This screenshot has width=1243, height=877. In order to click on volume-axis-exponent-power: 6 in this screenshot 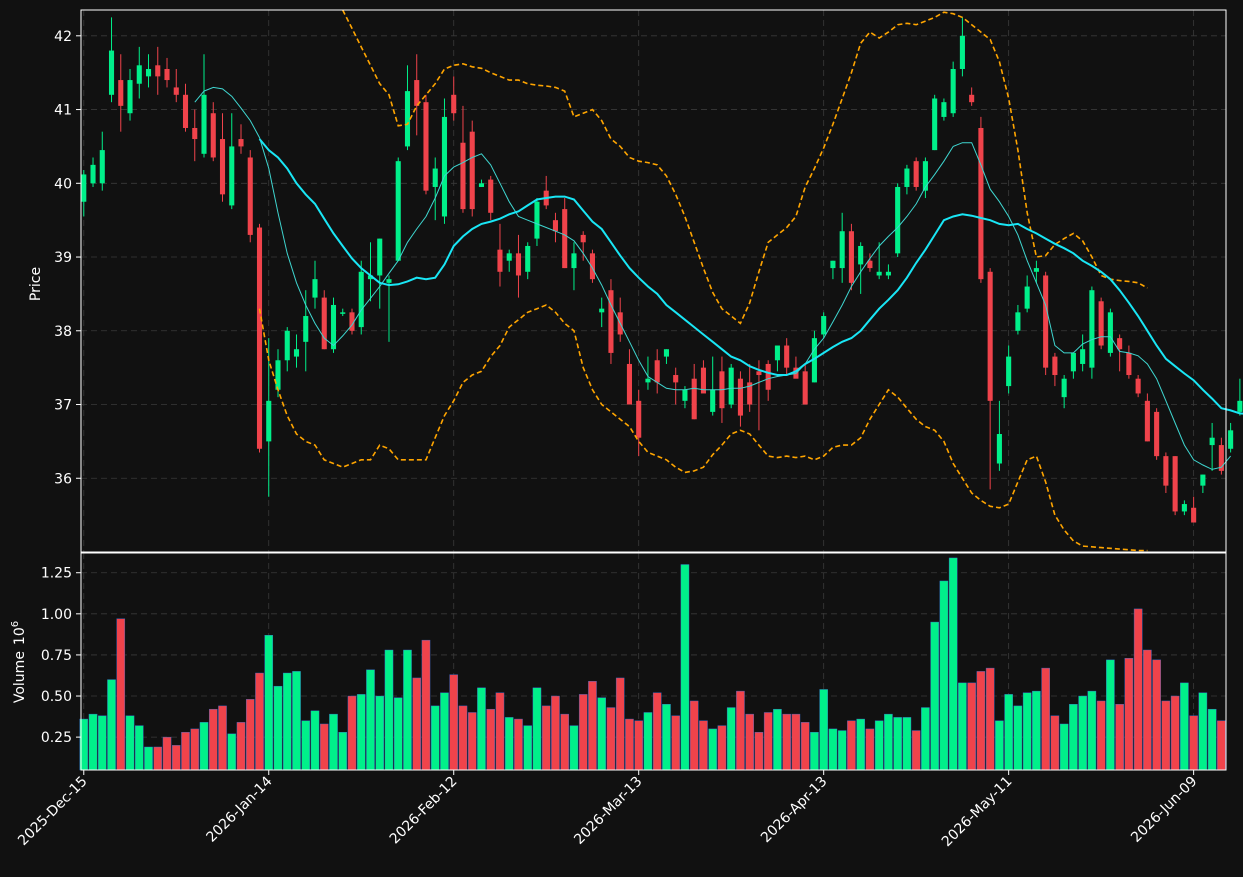, I will do `click(15, 624)`.